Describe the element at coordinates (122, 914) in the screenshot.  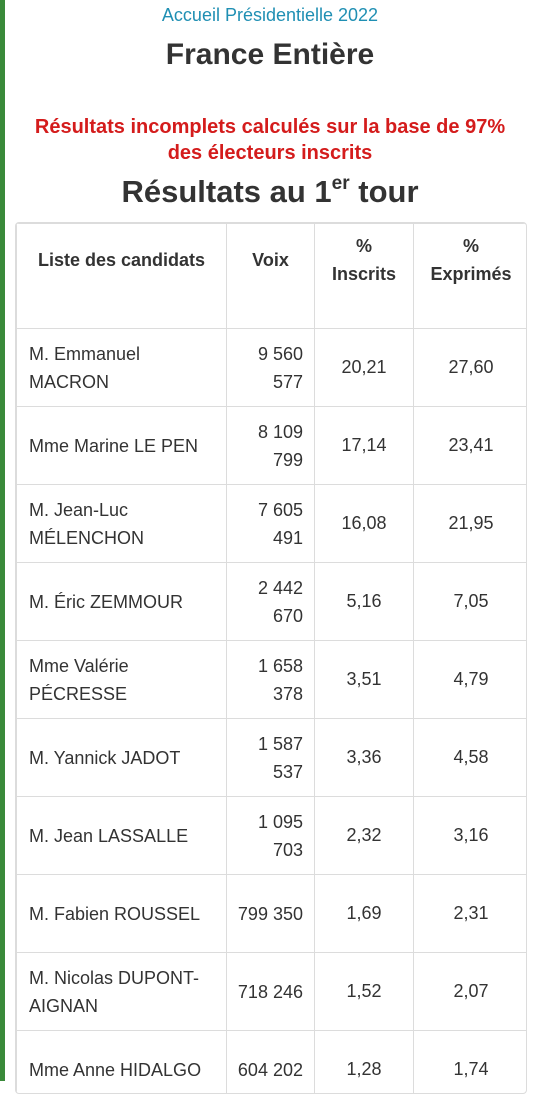
I see `candidate-name: M. Fabien ROUSSEL` at that location.